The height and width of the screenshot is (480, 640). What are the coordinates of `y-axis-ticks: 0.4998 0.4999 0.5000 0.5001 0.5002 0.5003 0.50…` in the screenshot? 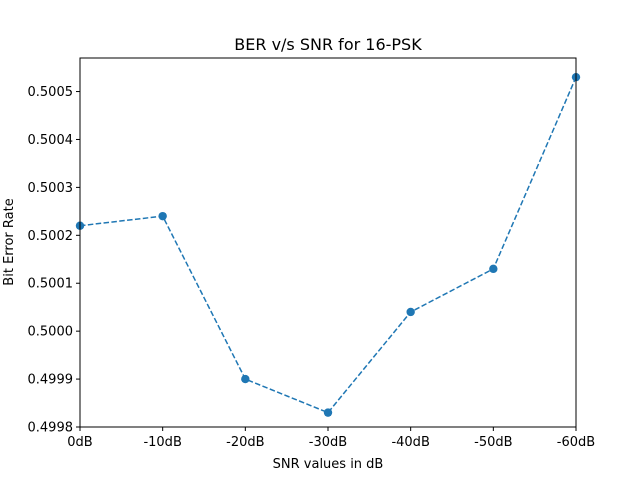 It's located at (54, 260).